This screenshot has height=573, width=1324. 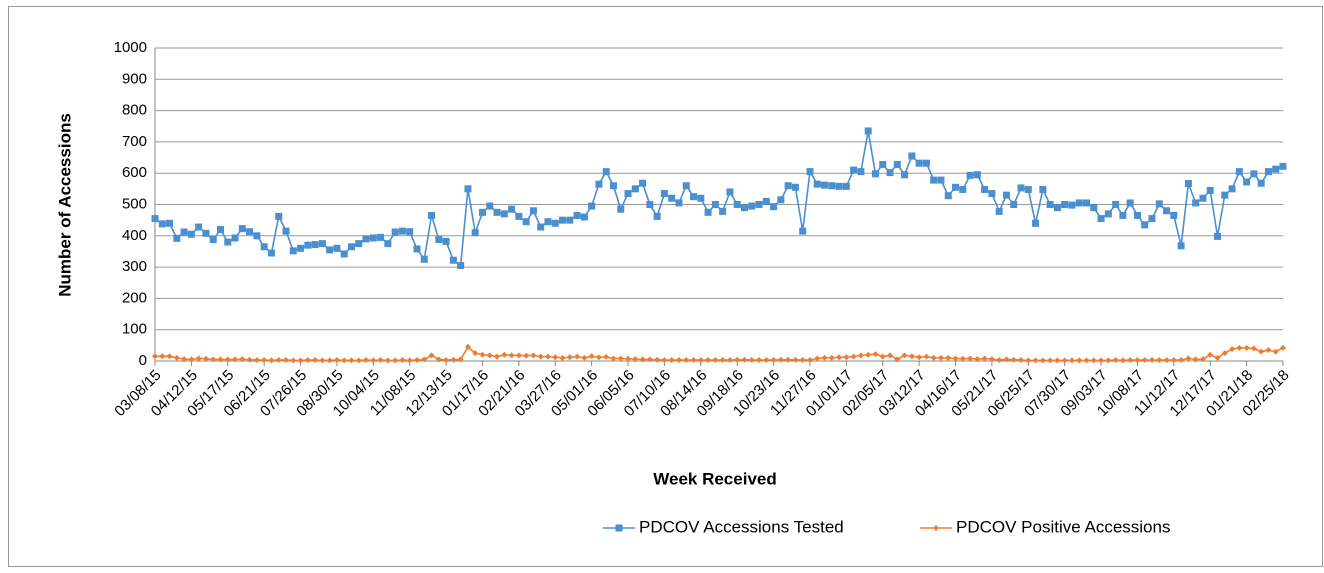 I want to click on y-tick-label: 200, so click(x=134, y=297).